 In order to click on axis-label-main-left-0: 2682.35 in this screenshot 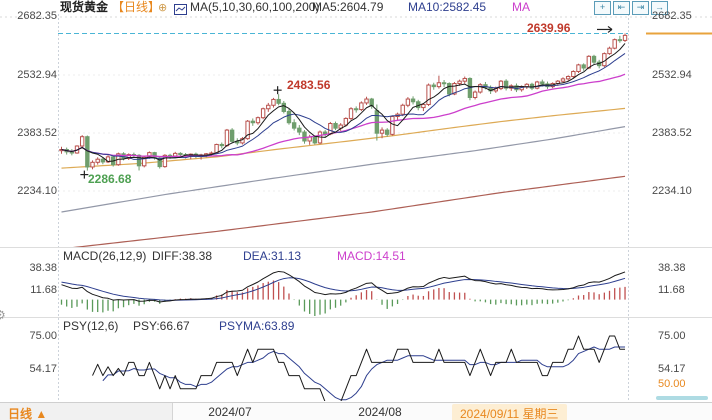, I will do `click(37, 16)`.